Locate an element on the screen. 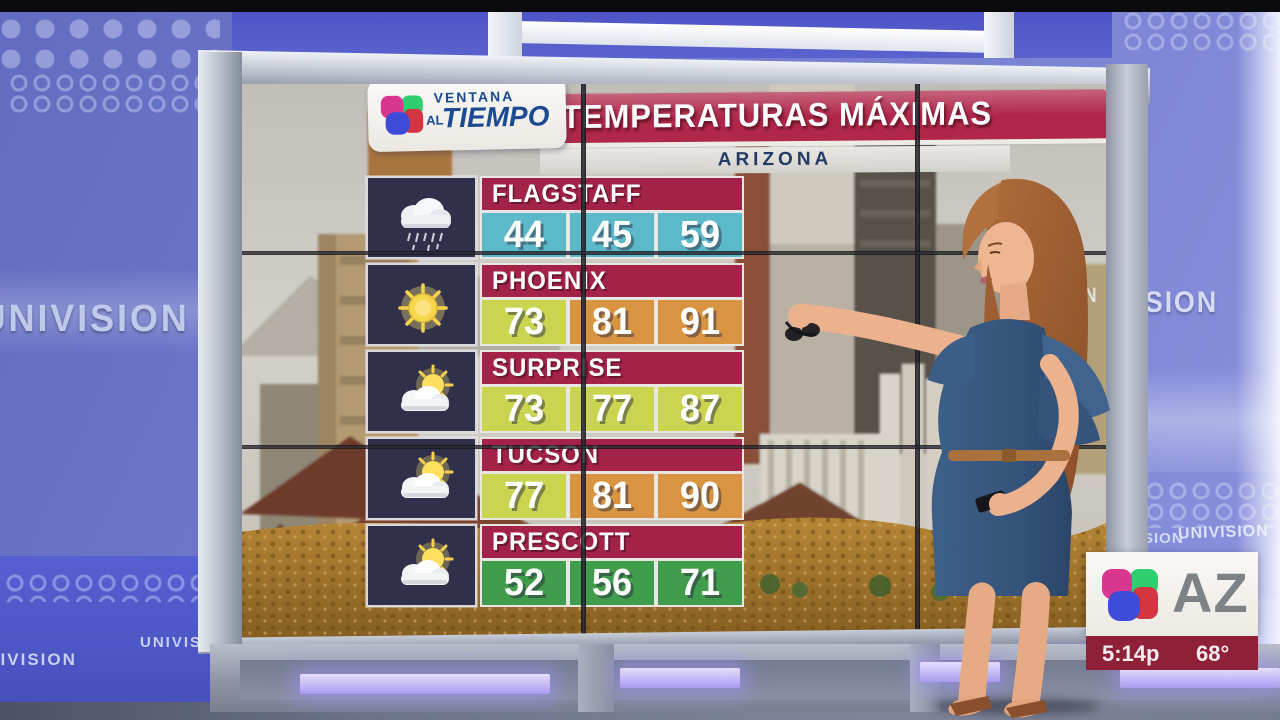  temp-cell: 71 is located at coordinates (700, 583).